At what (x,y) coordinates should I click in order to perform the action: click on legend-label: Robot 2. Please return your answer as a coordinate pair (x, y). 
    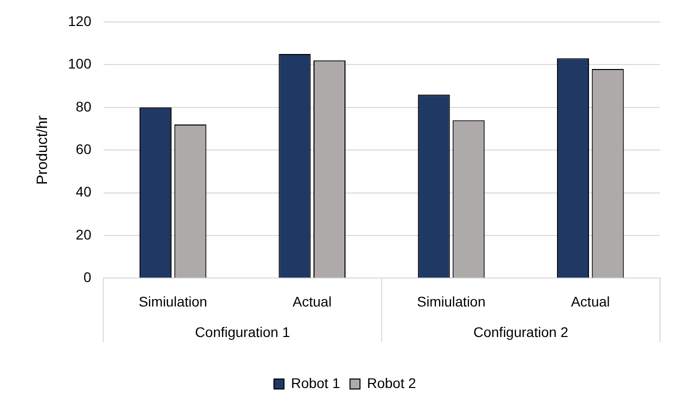
    Looking at the image, I should click on (391, 382).